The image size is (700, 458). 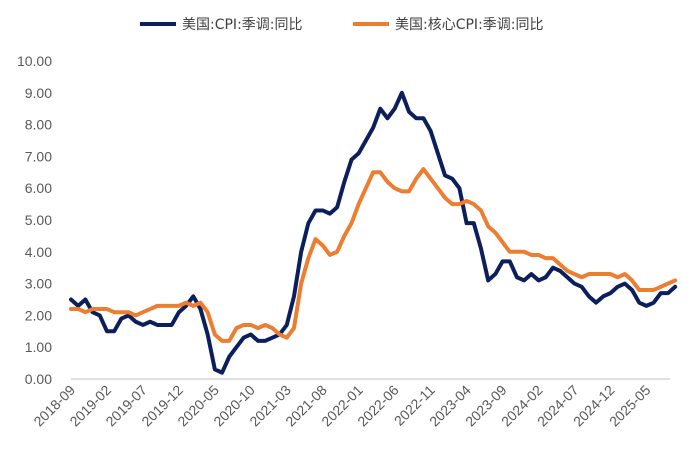 What do you see at coordinates (38, 315) in the screenshot?
I see `y-tick-label: 2.00` at bounding box center [38, 315].